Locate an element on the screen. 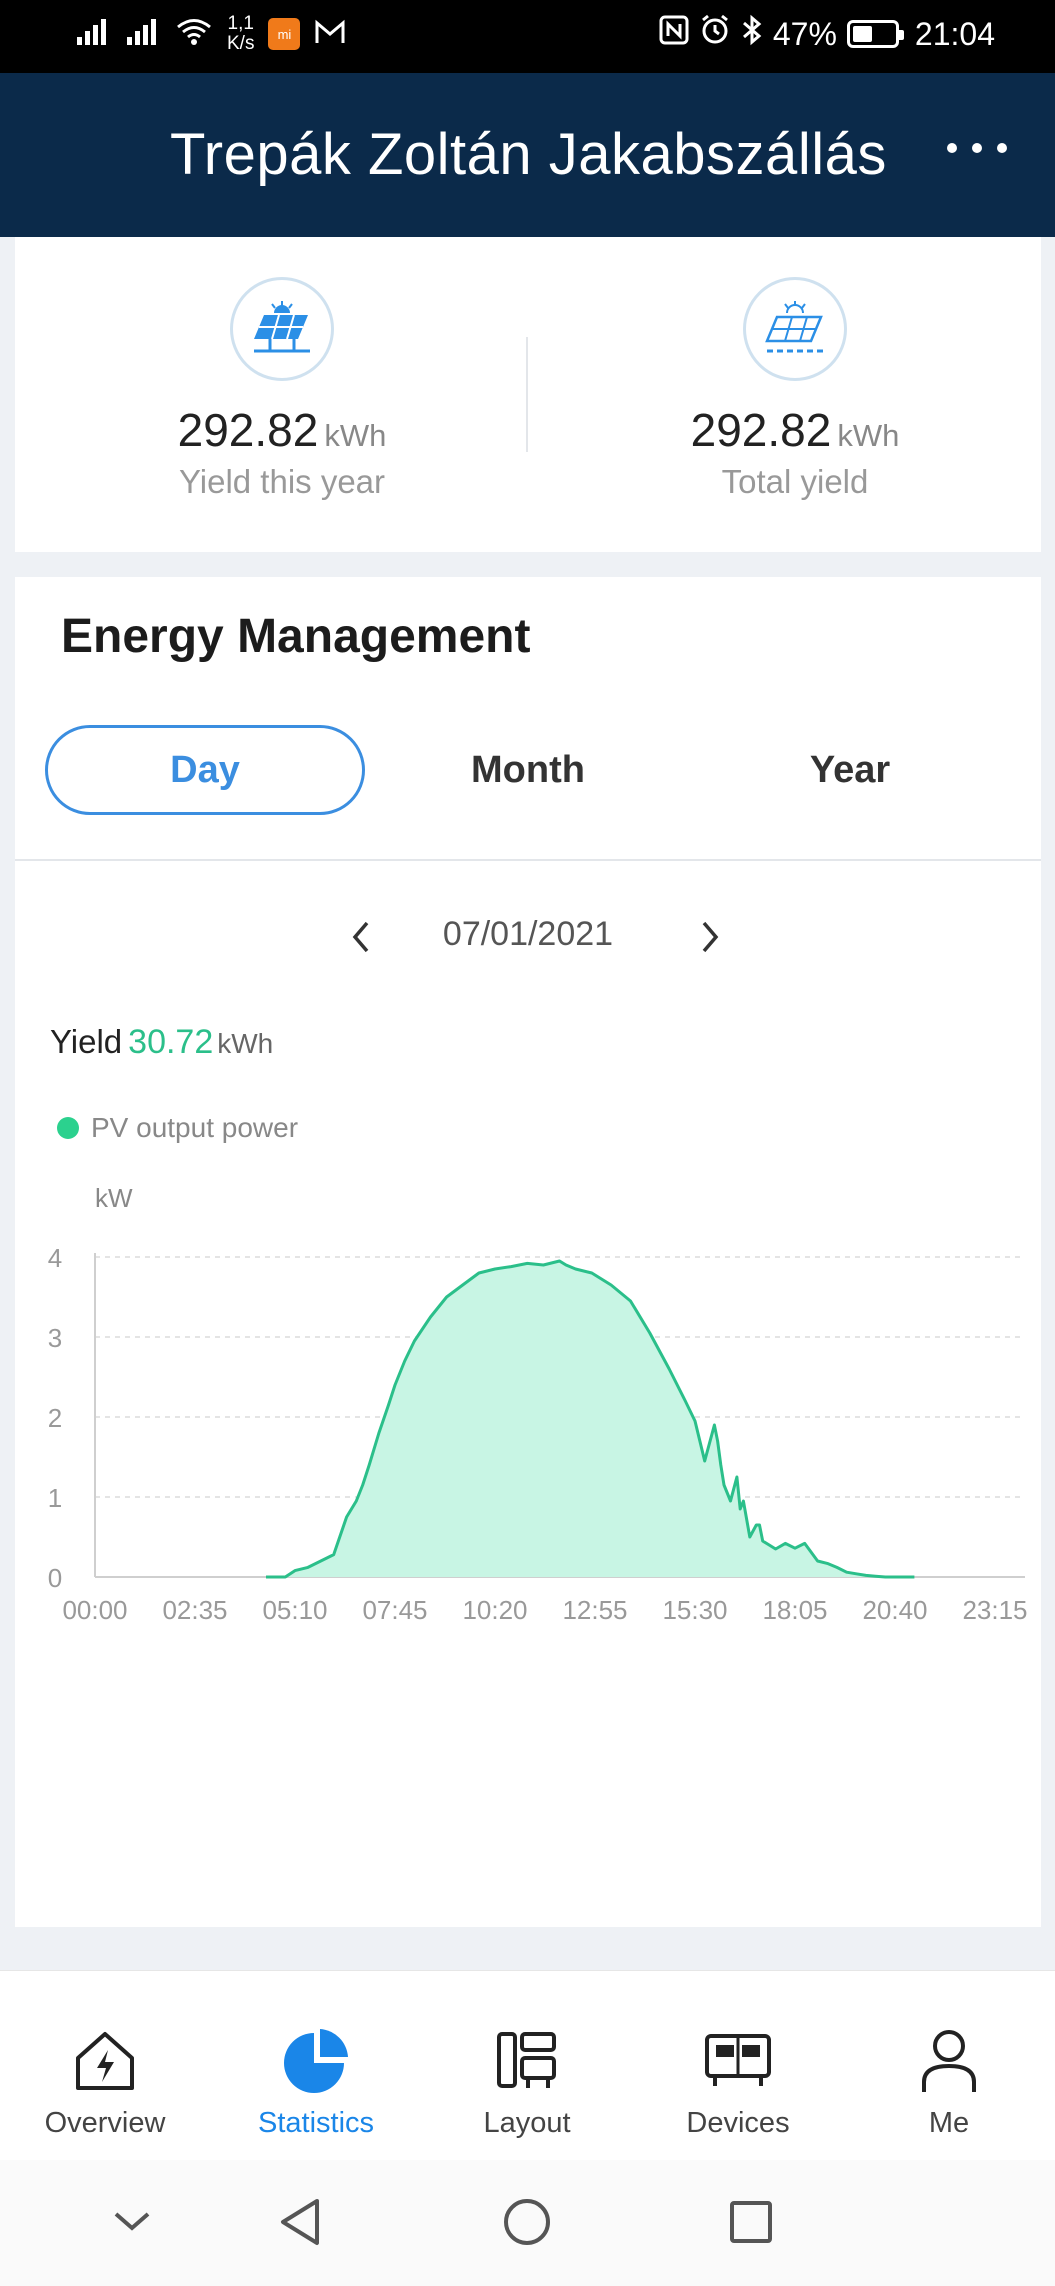 The image size is (1055, 2286). series-area is located at coordinates (590, 1419).